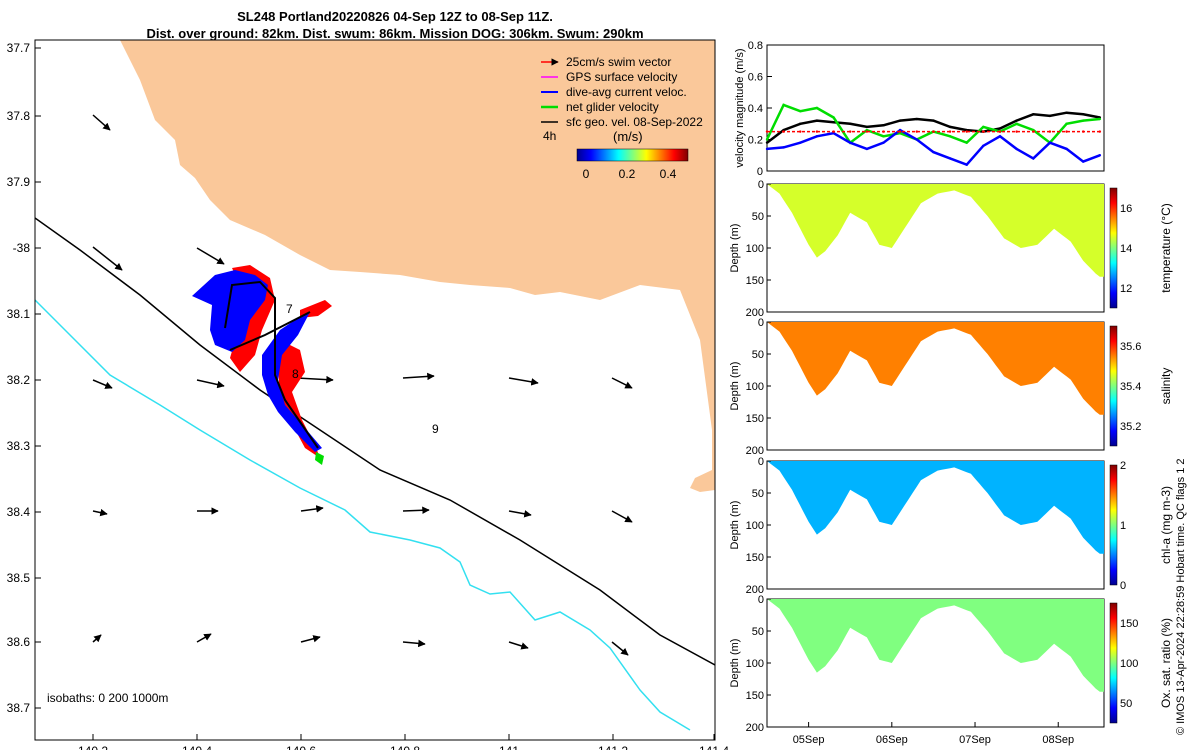  Describe the element at coordinates (289, 309) in the screenshot. I see `day-label-7: 7` at that location.